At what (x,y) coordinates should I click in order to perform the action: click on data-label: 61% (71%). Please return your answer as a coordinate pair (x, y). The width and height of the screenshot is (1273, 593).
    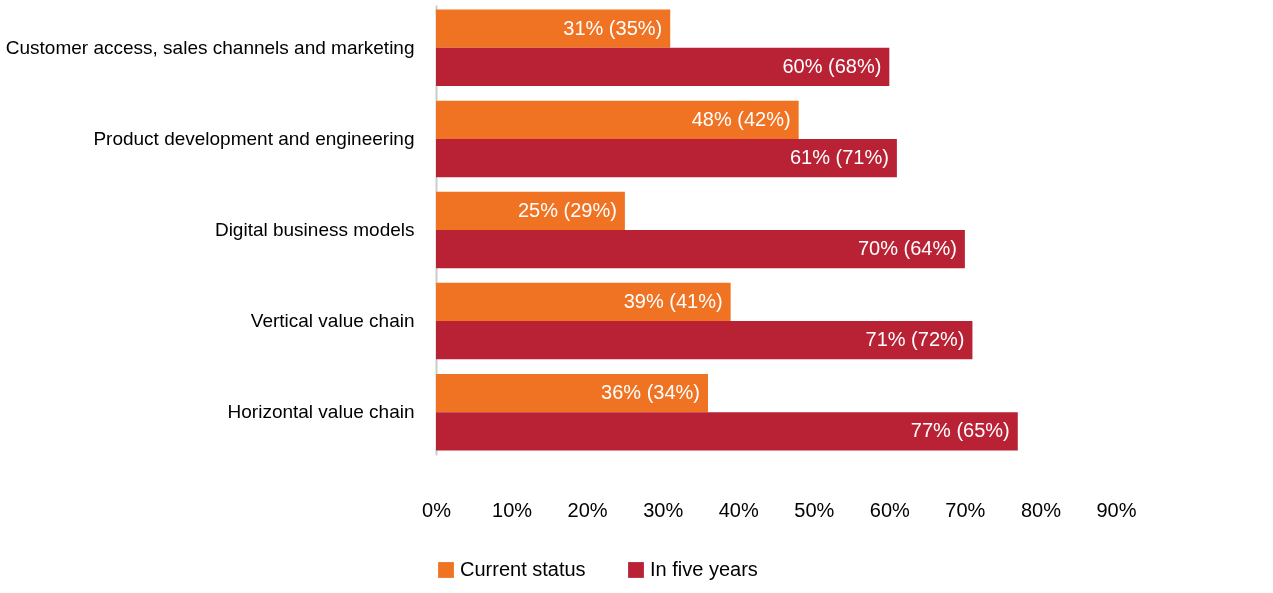
    Looking at the image, I should click on (839, 157).